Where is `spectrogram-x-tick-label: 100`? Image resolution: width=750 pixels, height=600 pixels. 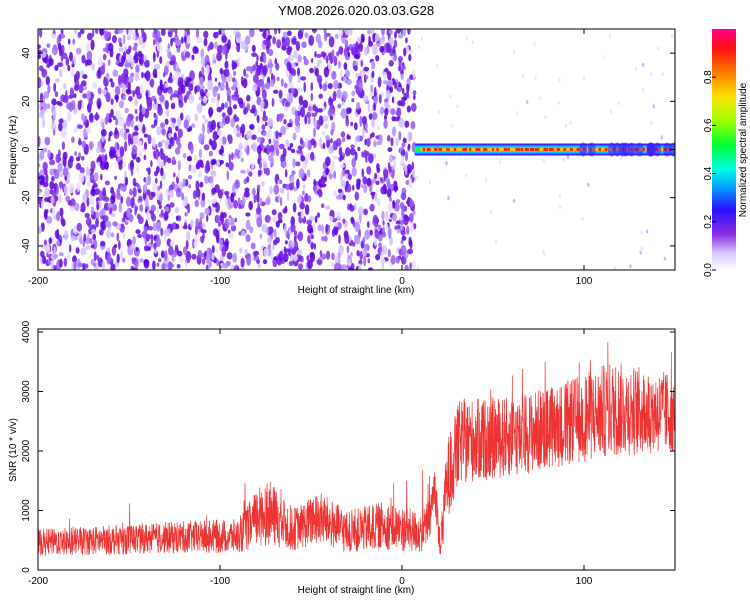
spectrogram-x-tick-label: 100 is located at coordinates (584, 281).